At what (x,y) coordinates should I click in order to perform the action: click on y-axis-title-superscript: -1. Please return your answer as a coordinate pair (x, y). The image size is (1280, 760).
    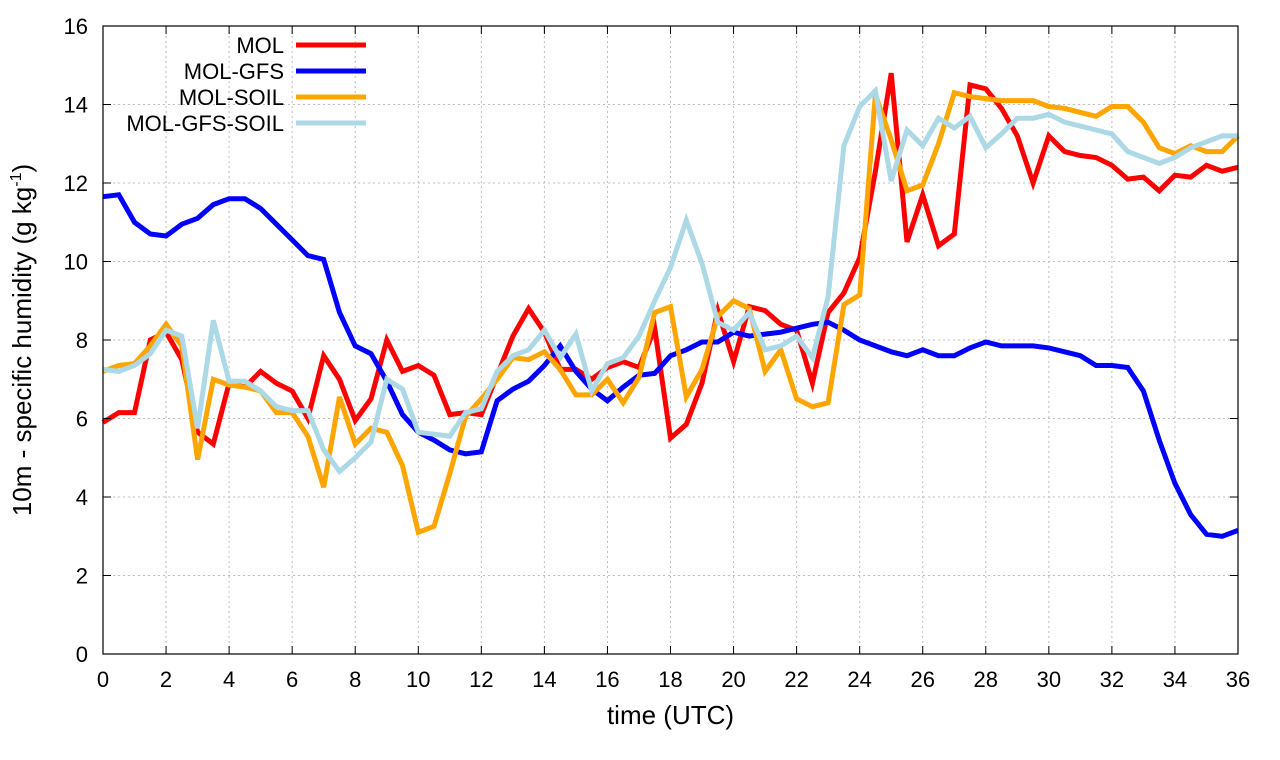
    Looking at the image, I should click on (16, 179).